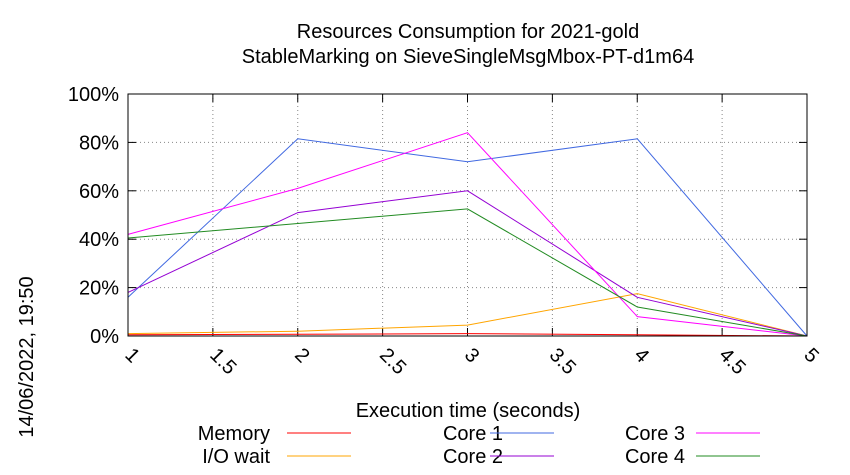 This screenshot has width=850, height=475. Describe the element at coordinates (473, 434) in the screenshot. I see `legend-label-core-1: Core 1` at that location.